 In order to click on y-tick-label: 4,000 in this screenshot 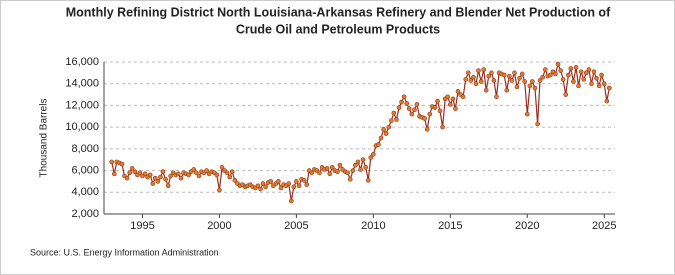, I will do `click(85, 192)`.